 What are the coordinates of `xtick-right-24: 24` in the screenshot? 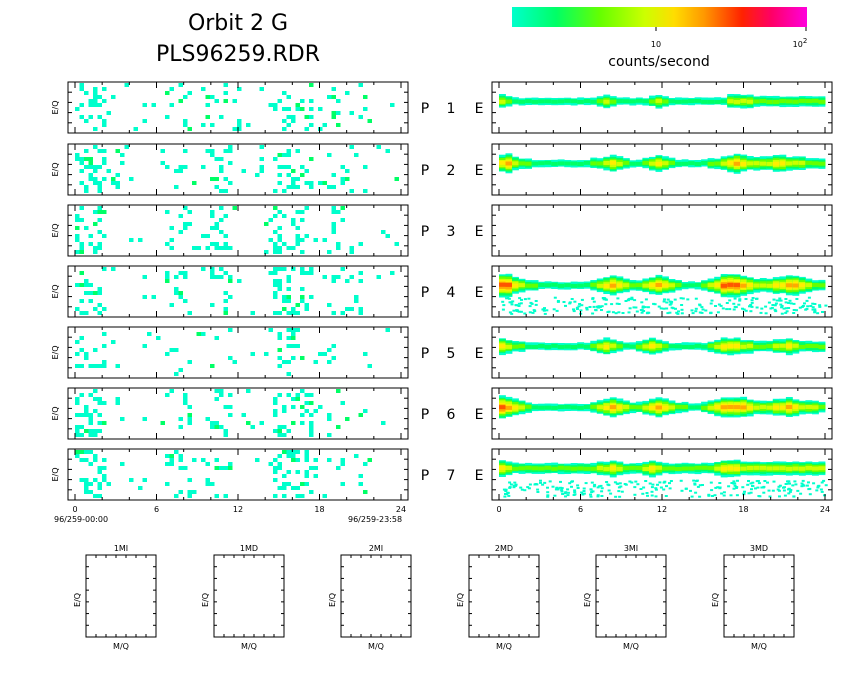 It's located at (825, 509).